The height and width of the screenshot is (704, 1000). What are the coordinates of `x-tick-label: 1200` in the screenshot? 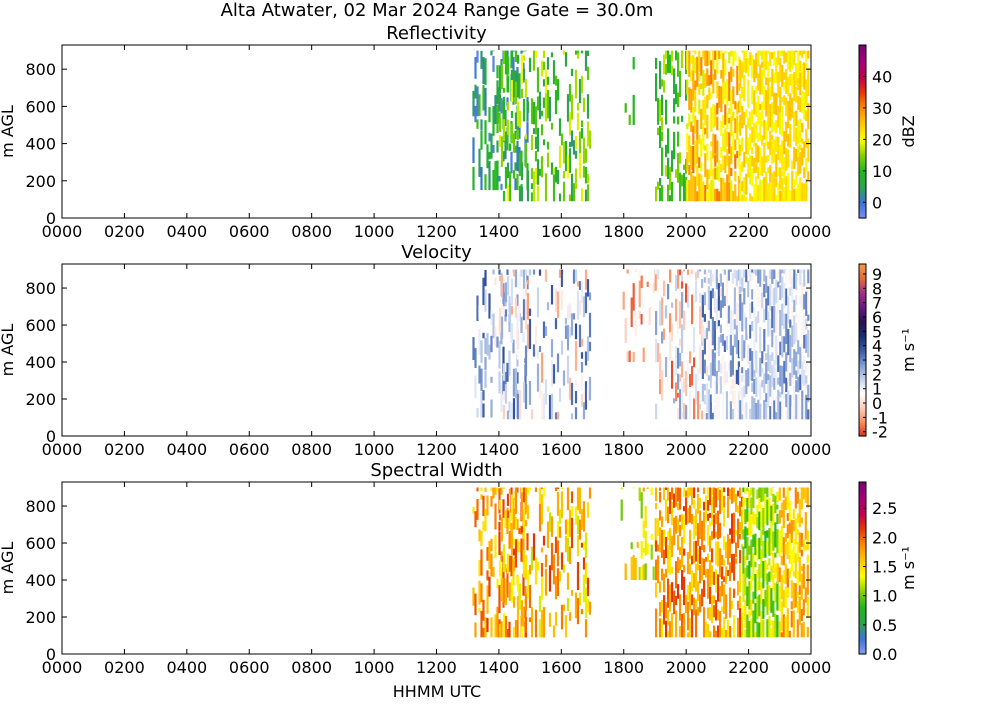 It's located at (436, 449).